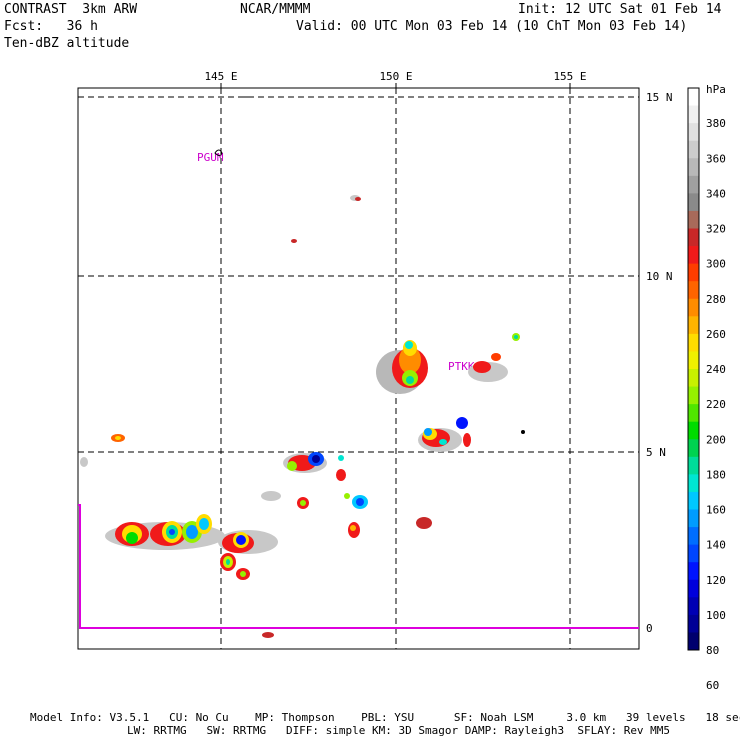 Image resolution: width=740 pixels, height=740 pixels. Describe the element at coordinates (716, 264) in the screenshot. I see `colorbar-tick-label: 300` at that location.